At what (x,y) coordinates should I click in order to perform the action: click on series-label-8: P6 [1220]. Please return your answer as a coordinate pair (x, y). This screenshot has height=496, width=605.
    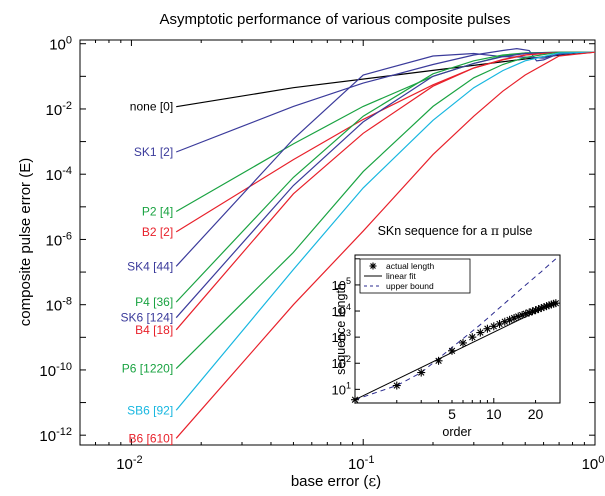
    Looking at the image, I should click on (147, 369).